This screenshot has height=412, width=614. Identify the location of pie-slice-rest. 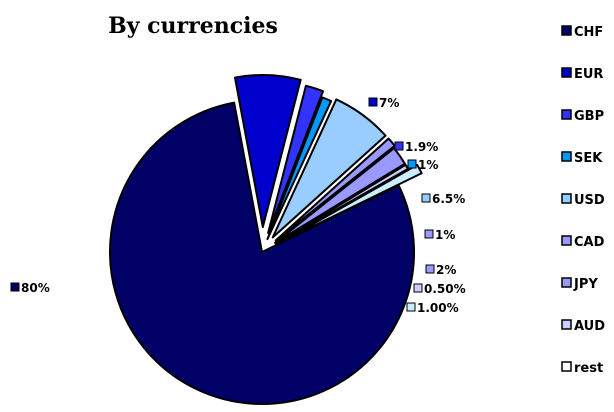
(353, 202).